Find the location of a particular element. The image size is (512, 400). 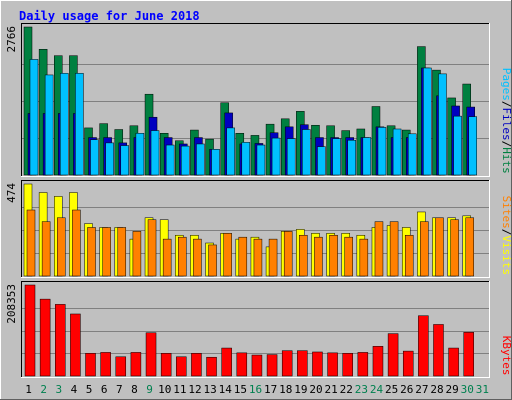

x-tick-label: 26 is located at coordinates (406, 389).